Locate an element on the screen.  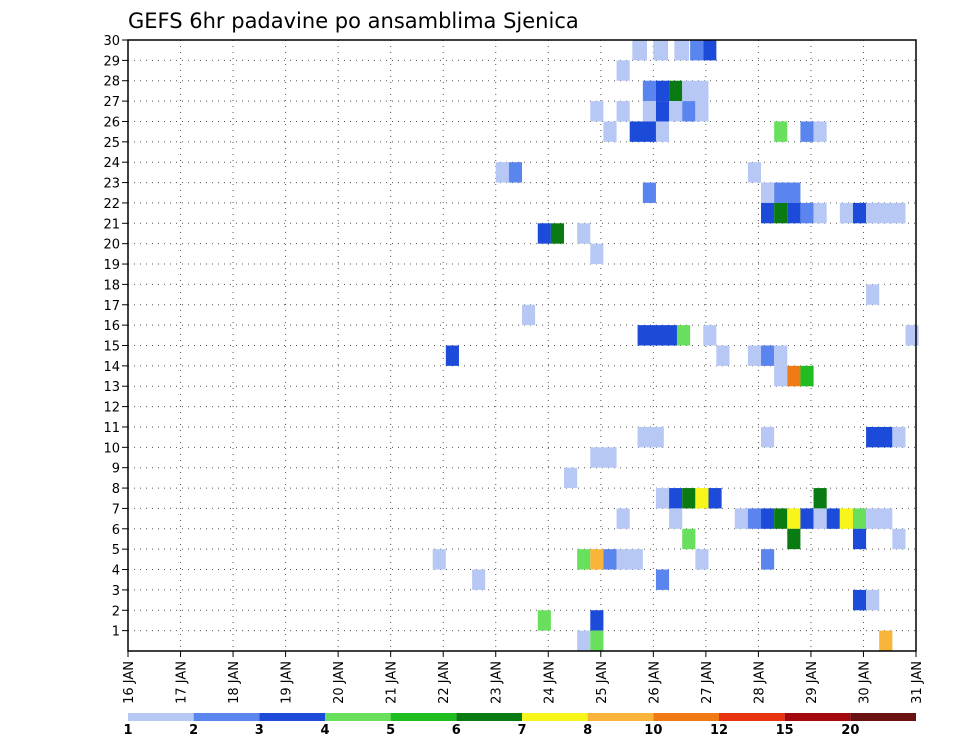
x-tick-label: 24 JAN is located at coordinates (549, 682).